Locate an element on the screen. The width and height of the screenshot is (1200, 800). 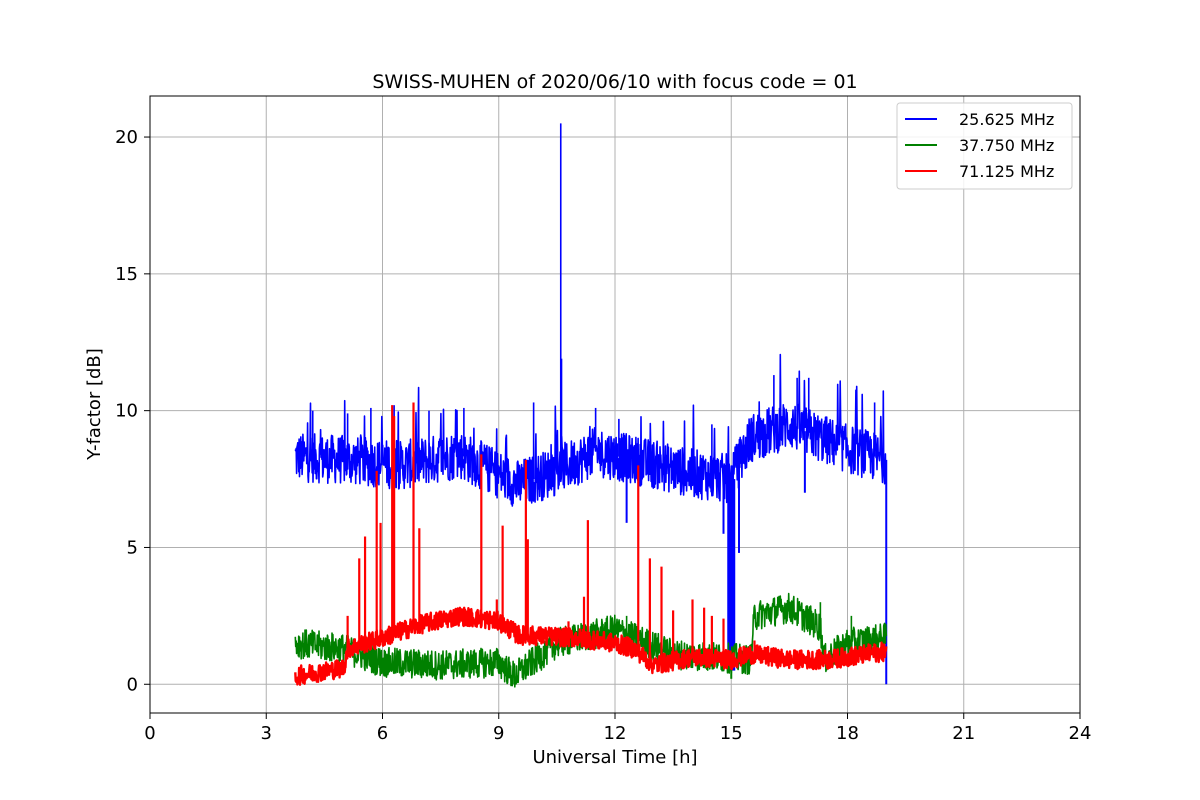
x-tick-label: 18 is located at coordinates (847, 733).